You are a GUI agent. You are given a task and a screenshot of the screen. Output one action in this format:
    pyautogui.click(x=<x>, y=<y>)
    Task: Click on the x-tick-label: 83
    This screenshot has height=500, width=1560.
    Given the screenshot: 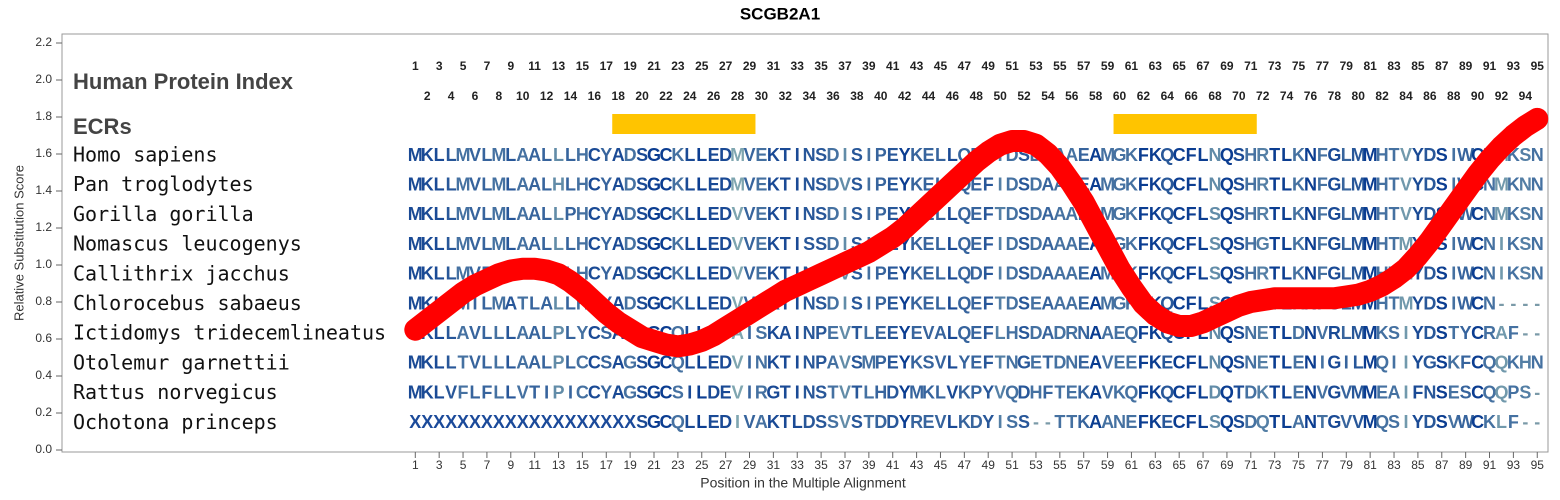 What is the action you would take?
    pyautogui.click(x=1394, y=465)
    